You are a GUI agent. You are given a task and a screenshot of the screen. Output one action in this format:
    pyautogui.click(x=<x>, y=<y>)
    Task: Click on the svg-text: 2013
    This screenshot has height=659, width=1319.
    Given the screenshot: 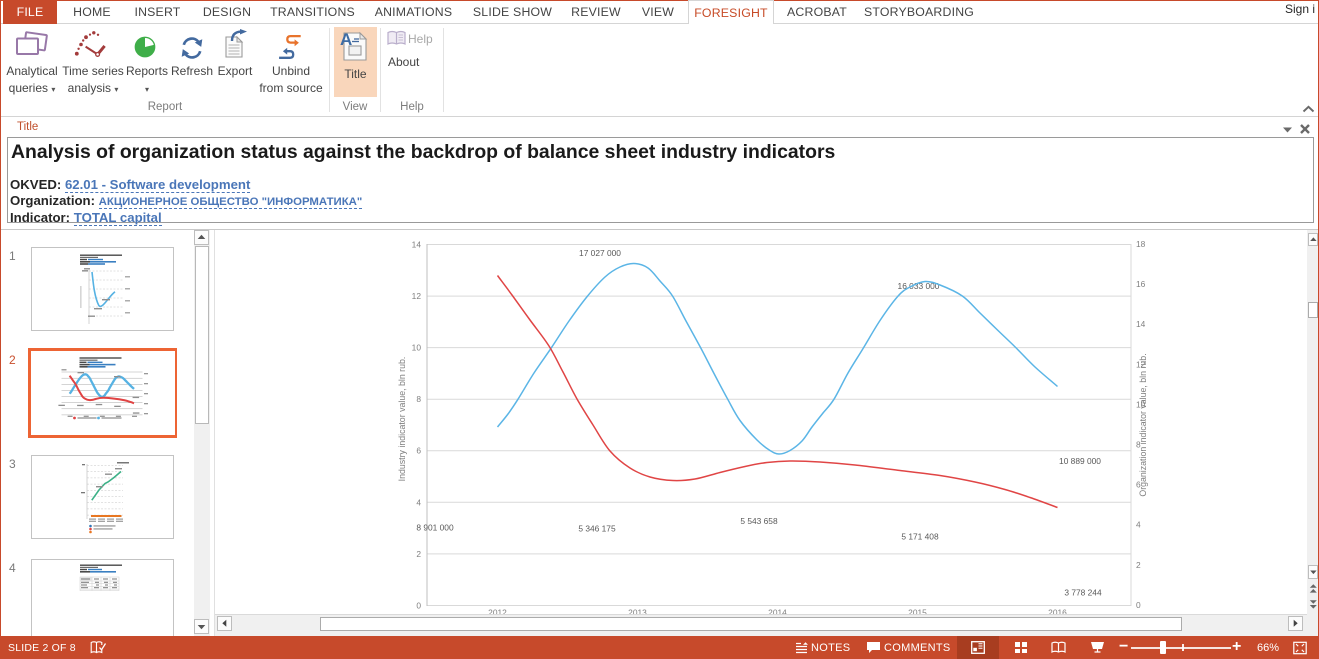 What is the action you would take?
    pyautogui.click(x=637, y=611)
    